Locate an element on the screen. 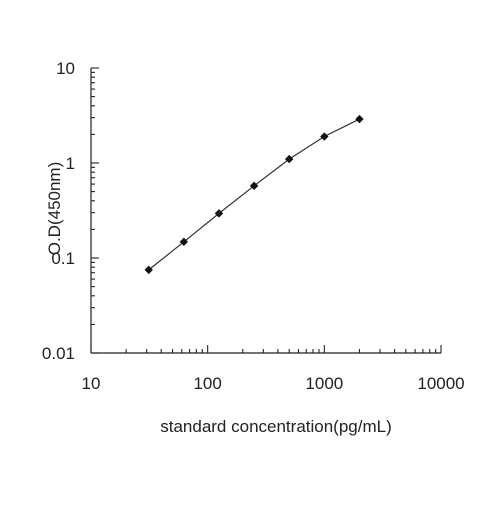 Image resolution: width=491 pixels, height=514 pixels. x-tick-label: 1000 is located at coordinates (324, 383).